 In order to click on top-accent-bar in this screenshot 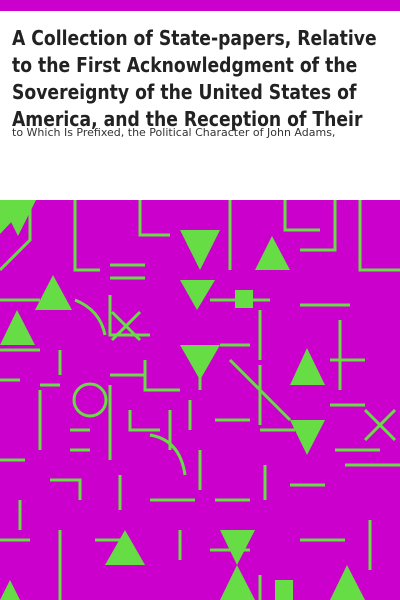, I will do `click(200, 5)`.